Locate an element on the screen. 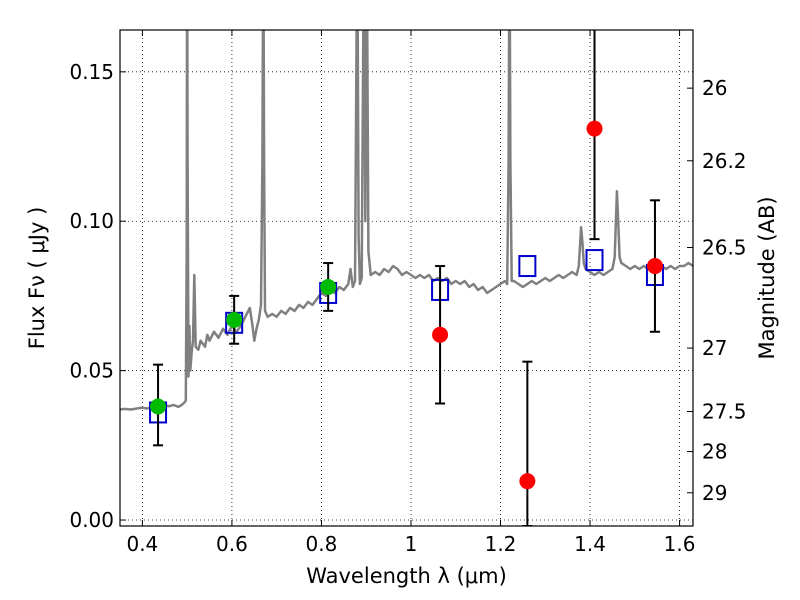 The image size is (800, 600). x-tick-label: 0.8 is located at coordinates (322, 544).